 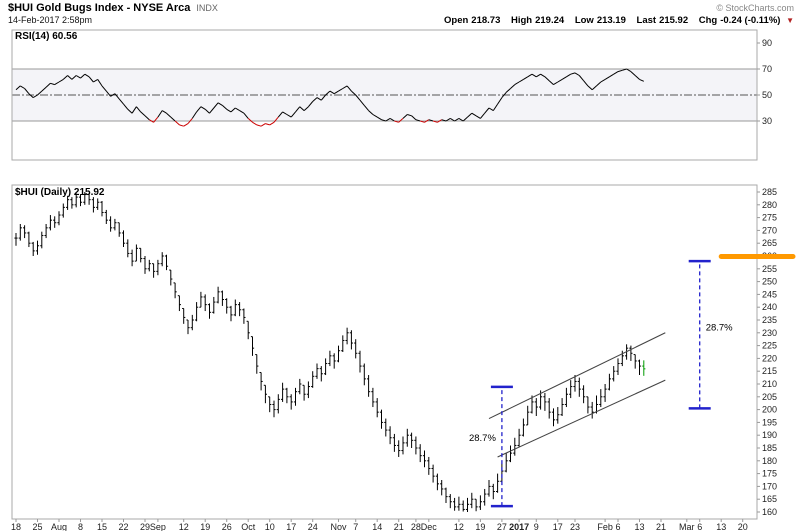 What do you see at coordinates (769, 435) in the screenshot?
I see `svg-text: 190` at bounding box center [769, 435].